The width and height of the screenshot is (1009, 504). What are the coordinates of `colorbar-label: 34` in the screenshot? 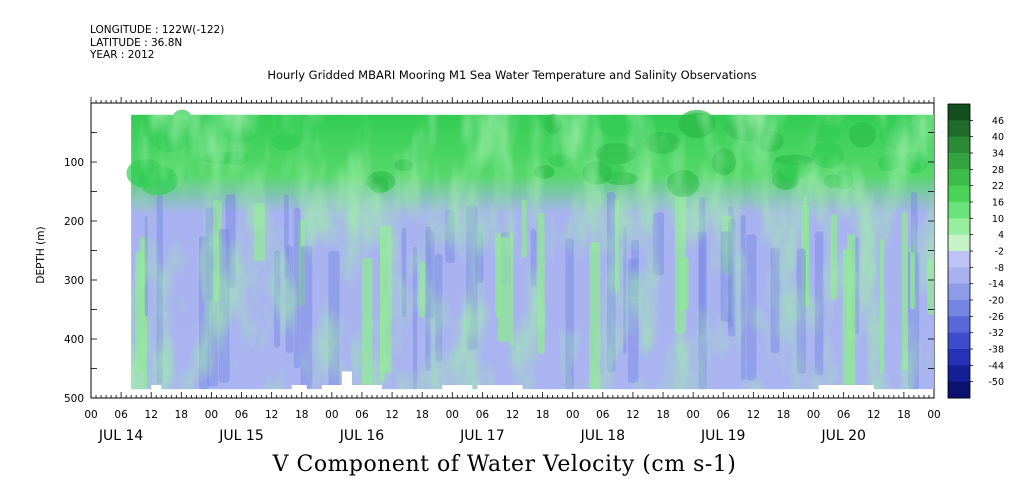 It's located at (998, 154).